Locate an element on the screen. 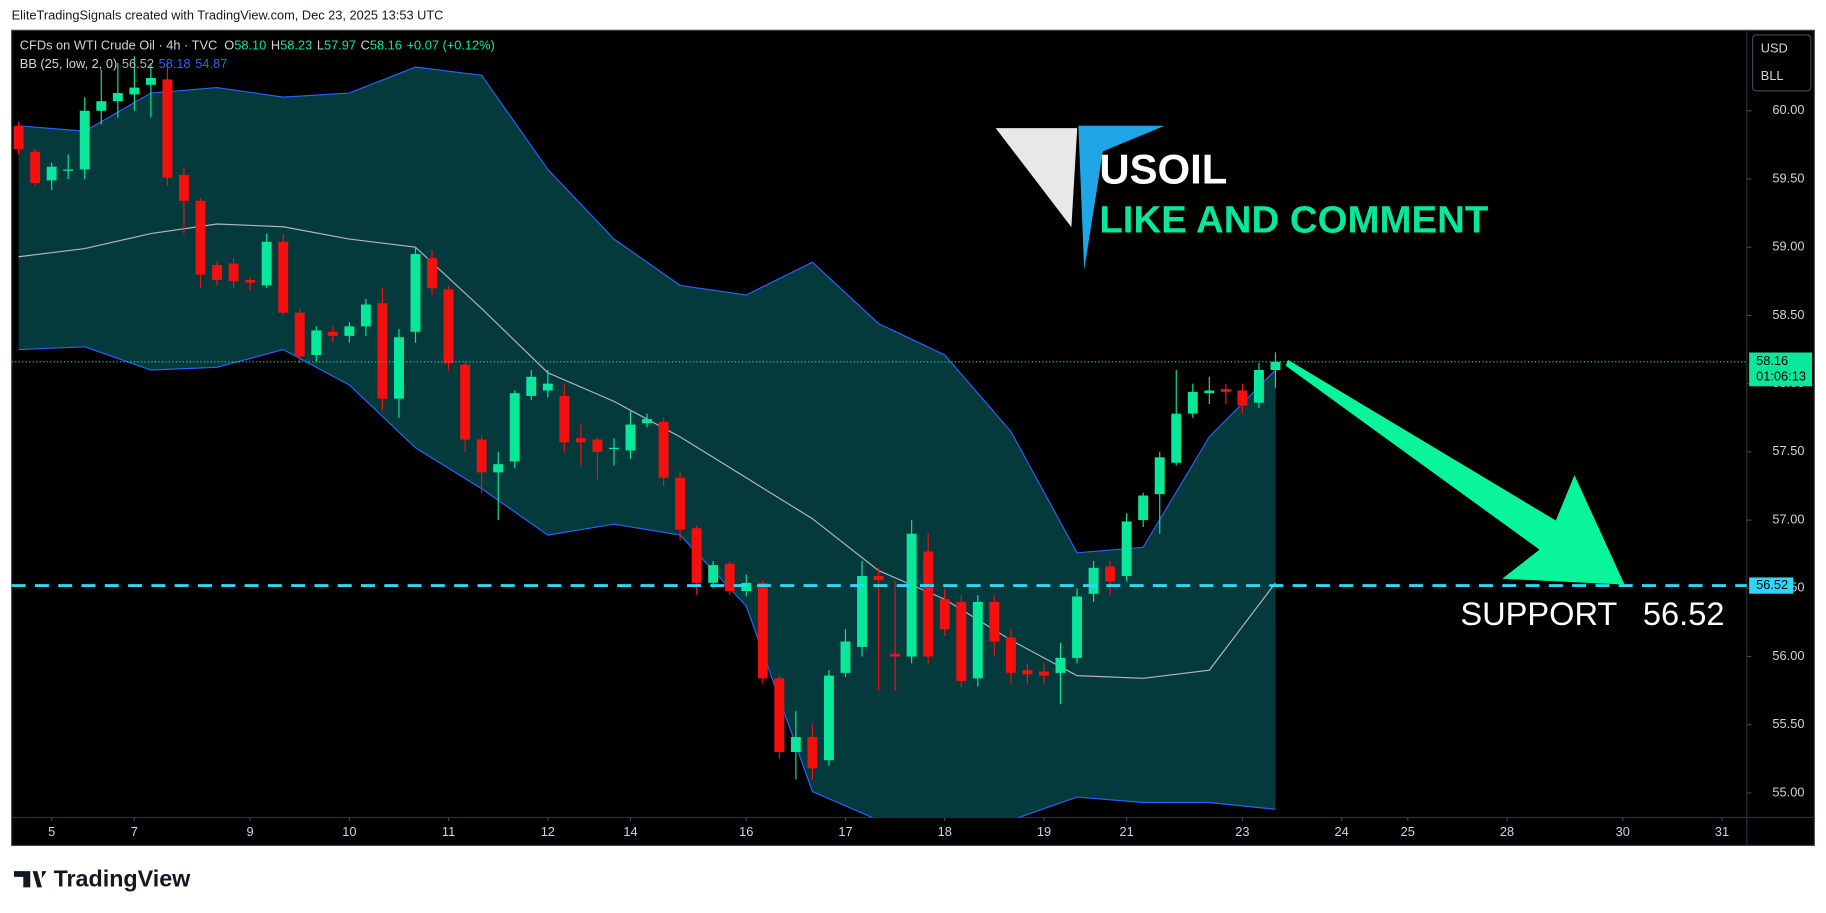 Image resolution: width=1826 pixels, height=913 pixels. x-tick-label: 24 is located at coordinates (1342, 831).